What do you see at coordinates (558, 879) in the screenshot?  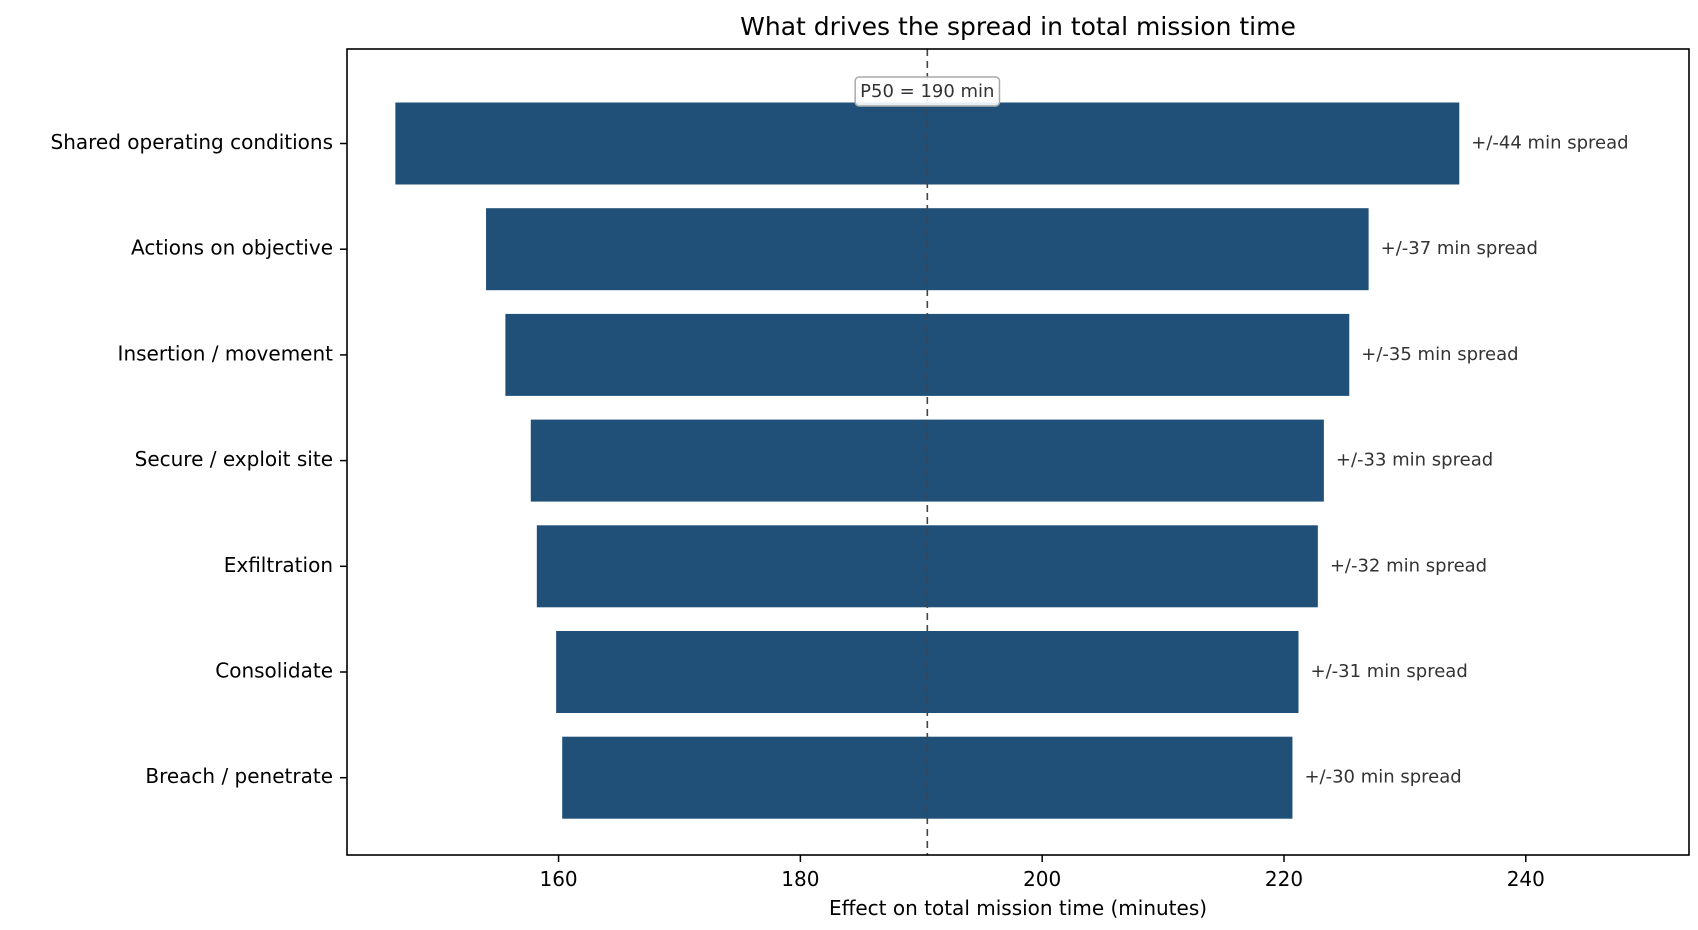 I see `x-tick-label: 160` at bounding box center [558, 879].